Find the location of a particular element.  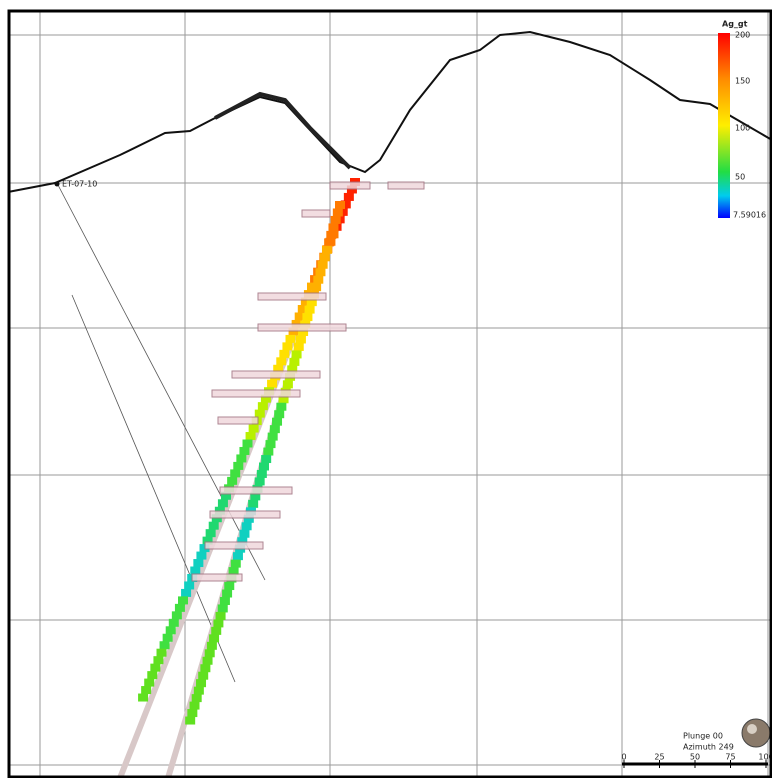

legend-label: 150 is located at coordinates (742, 81).